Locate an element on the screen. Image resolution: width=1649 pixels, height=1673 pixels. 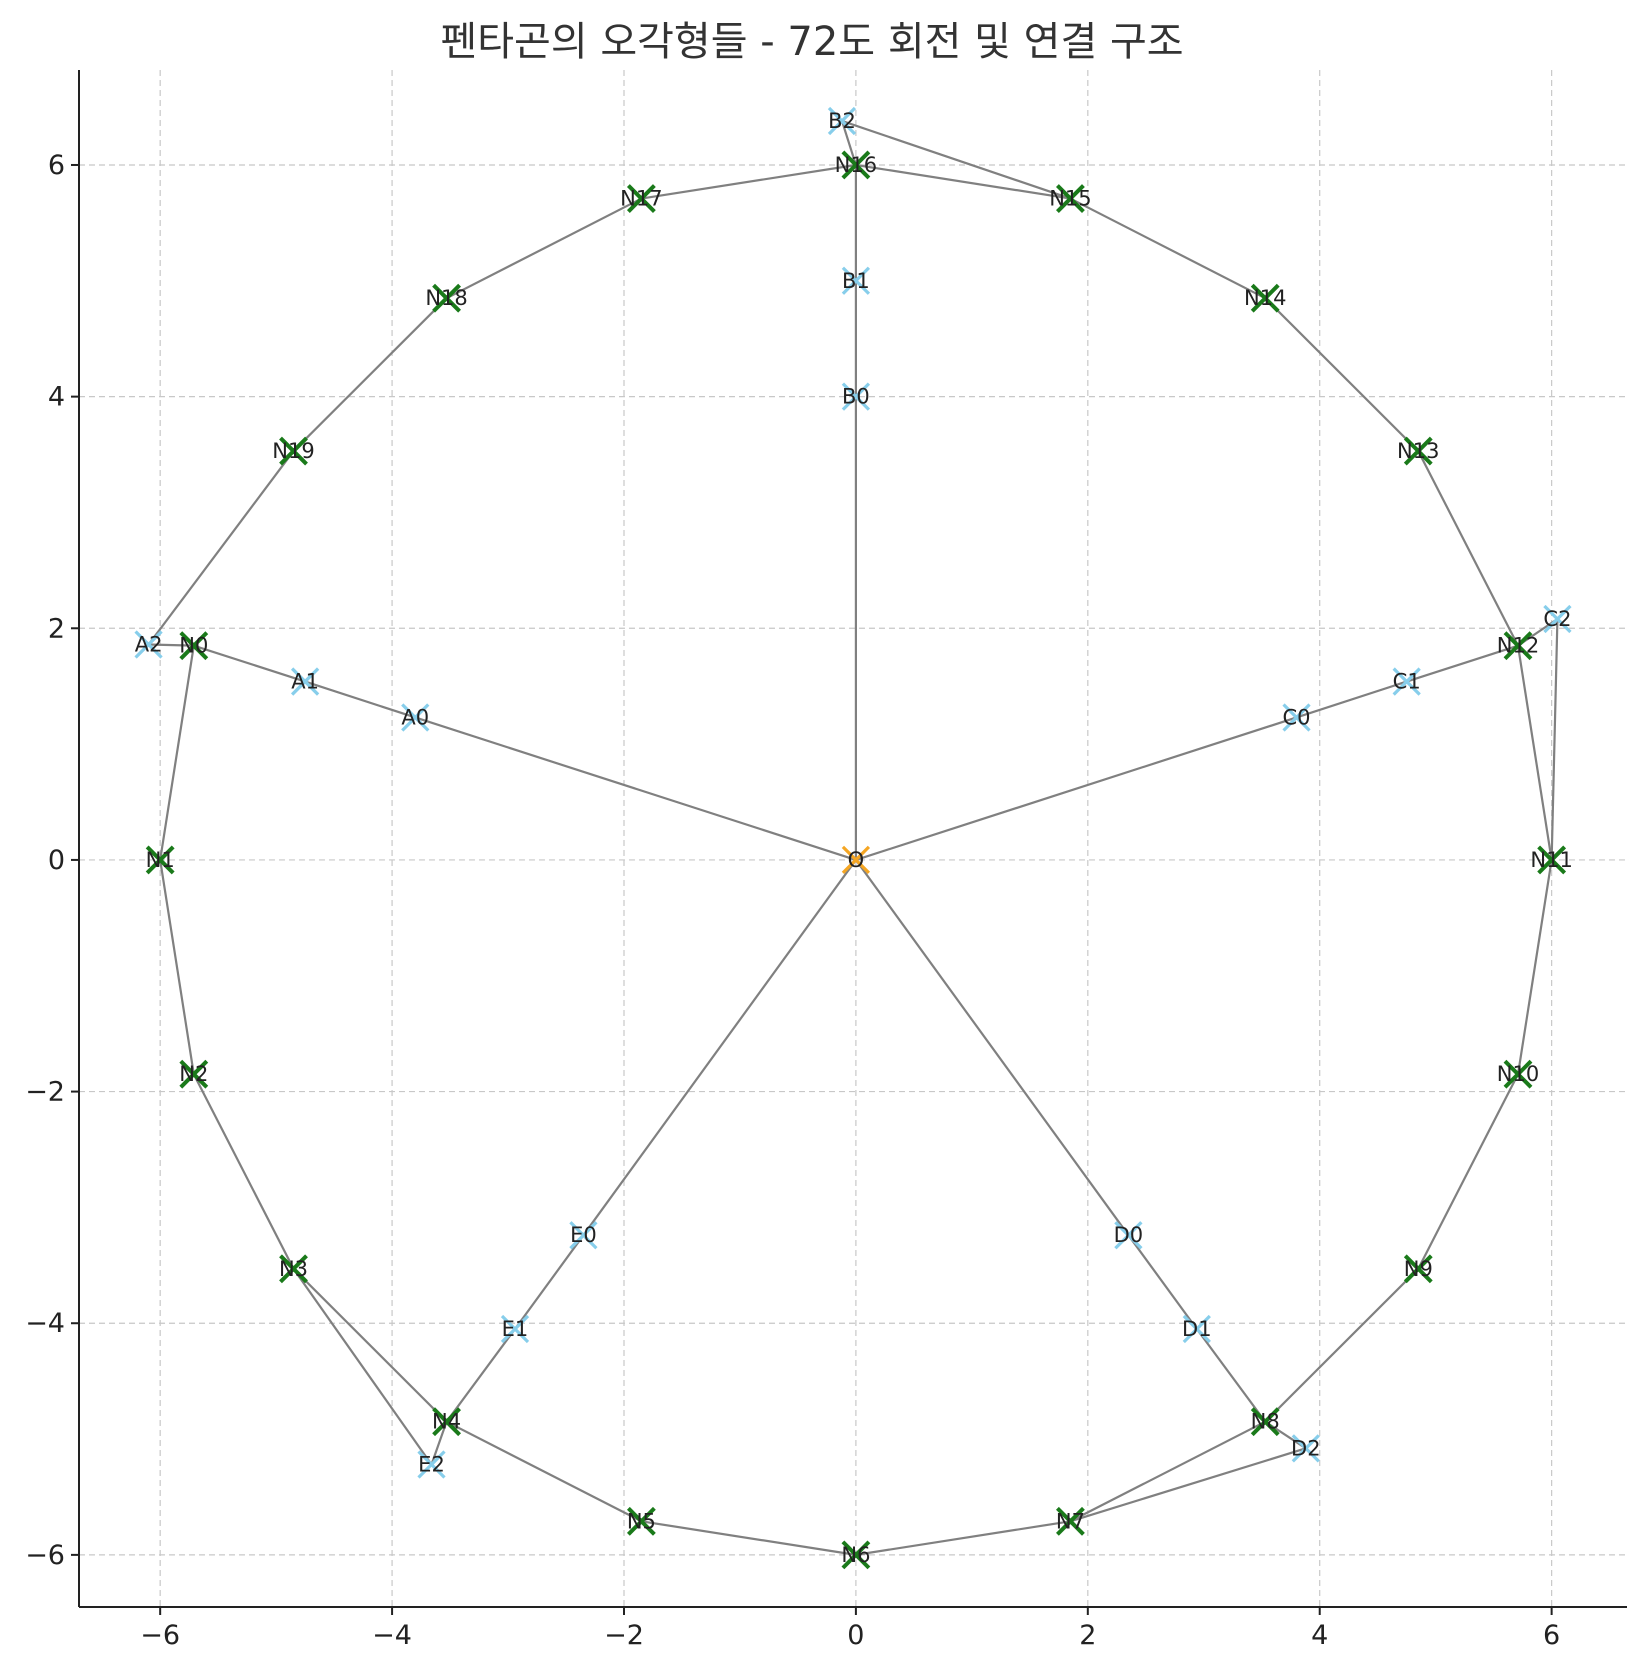
point-label-N15: N15 is located at coordinates (1070, 199).